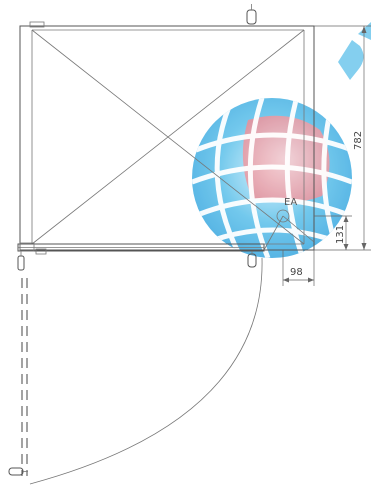  I want to click on globe-watermark, so click(272, 178).